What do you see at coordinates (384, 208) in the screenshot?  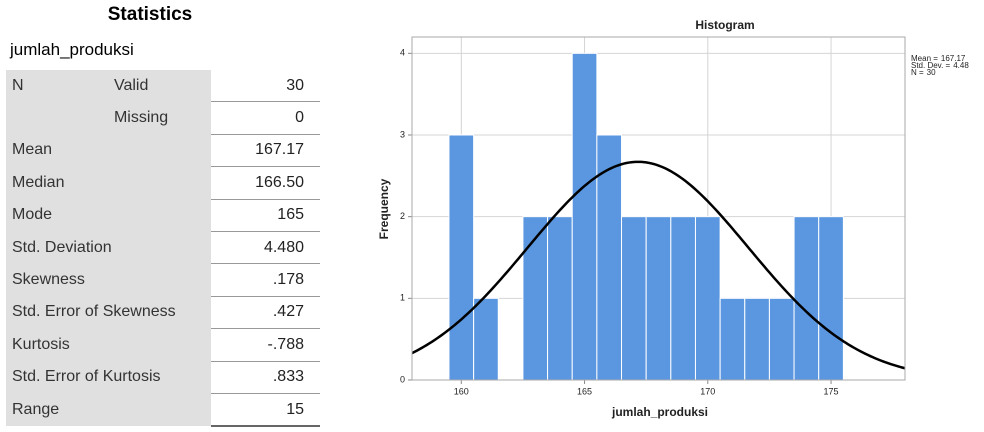 I see `y-axis-label: Frequency` at bounding box center [384, 208].